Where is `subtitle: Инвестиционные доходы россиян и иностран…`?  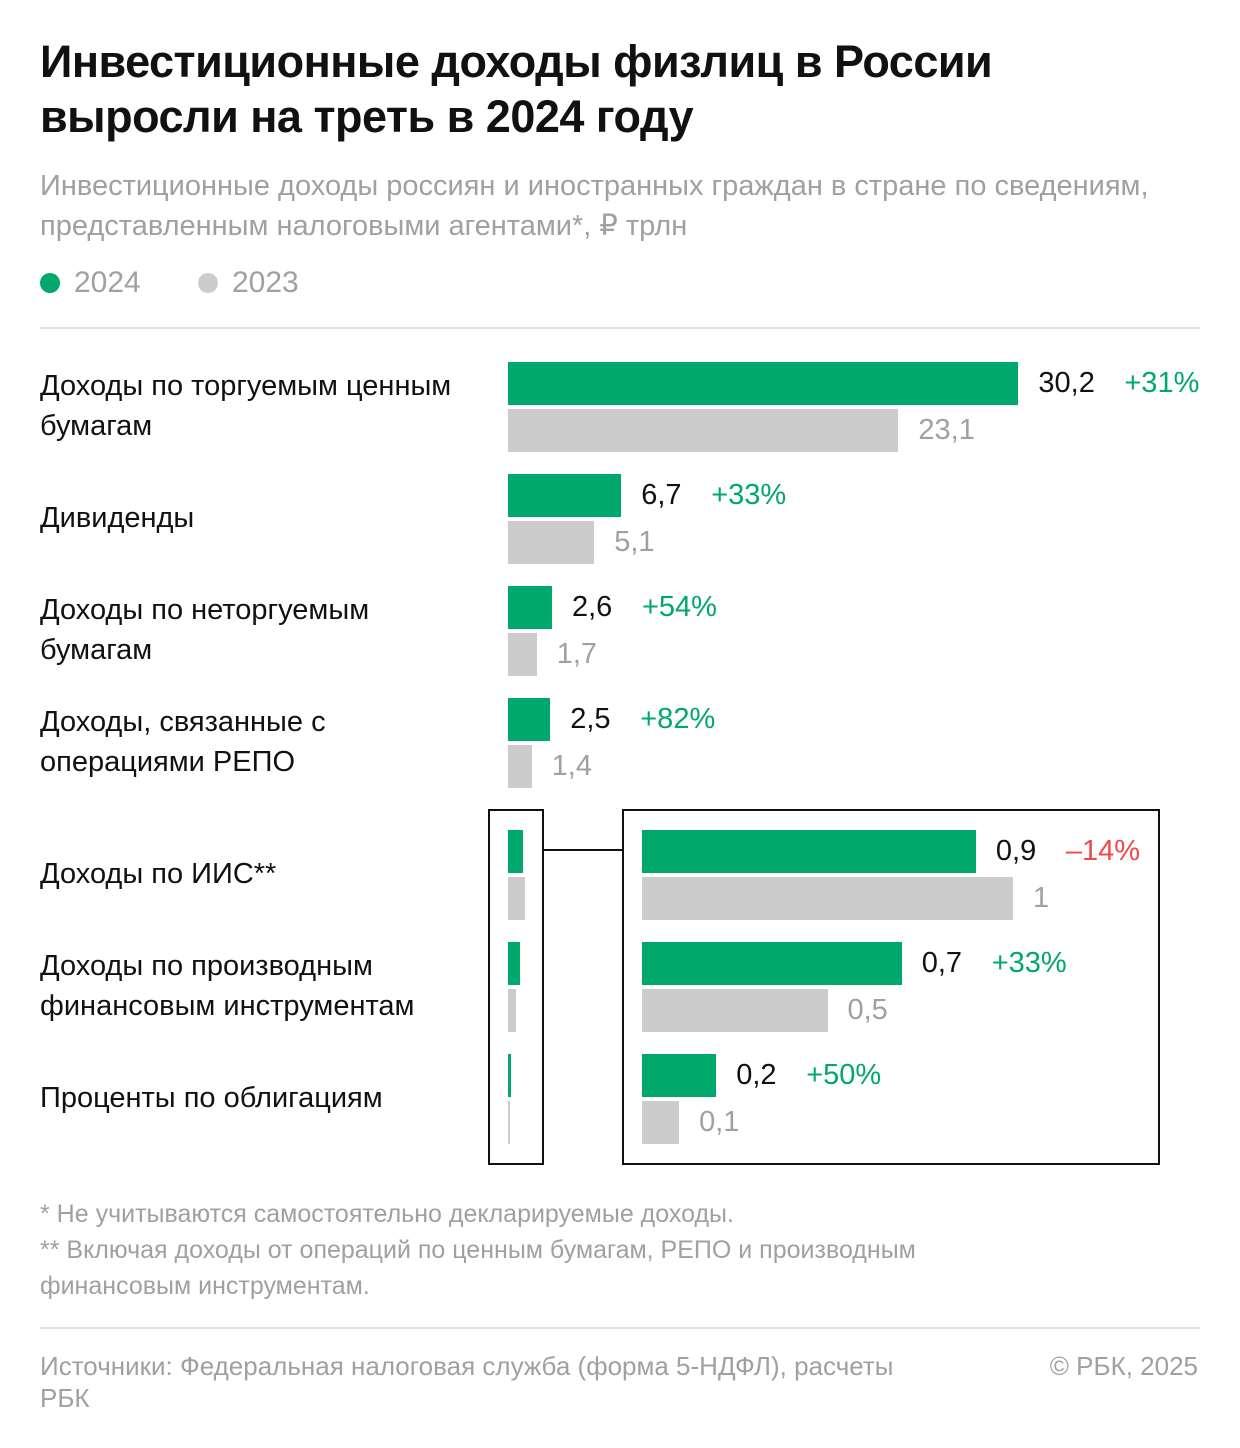
subtitle: Инвестиционные доходы россиян и иностран… is located at coordinates (594, 206).